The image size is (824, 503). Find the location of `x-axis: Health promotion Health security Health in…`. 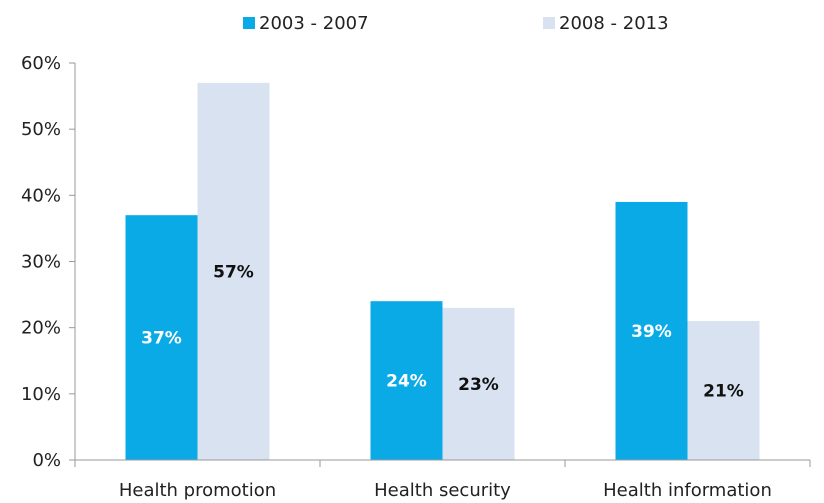

x-axis: Health promotion Health security Health in… is located at coordinates (442, 480).